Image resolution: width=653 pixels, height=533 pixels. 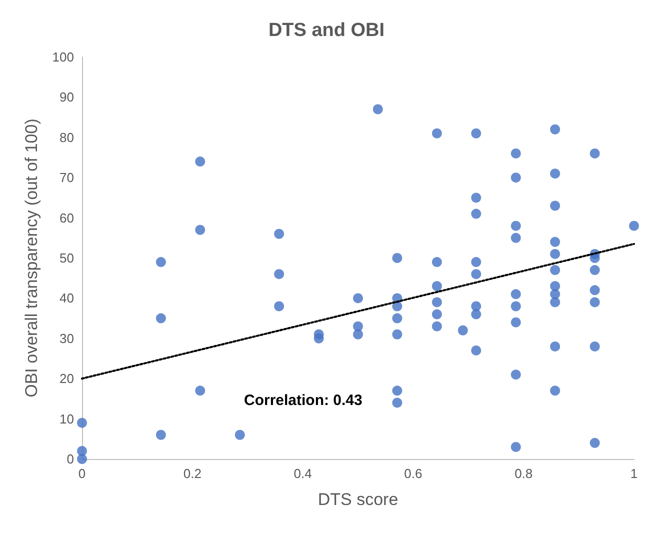 What do you see at coordinates (31, 258) in the screenshot?
I see `y-axis-title: OBI overall transparency (out of 100)` at bounding box center [31, 258].